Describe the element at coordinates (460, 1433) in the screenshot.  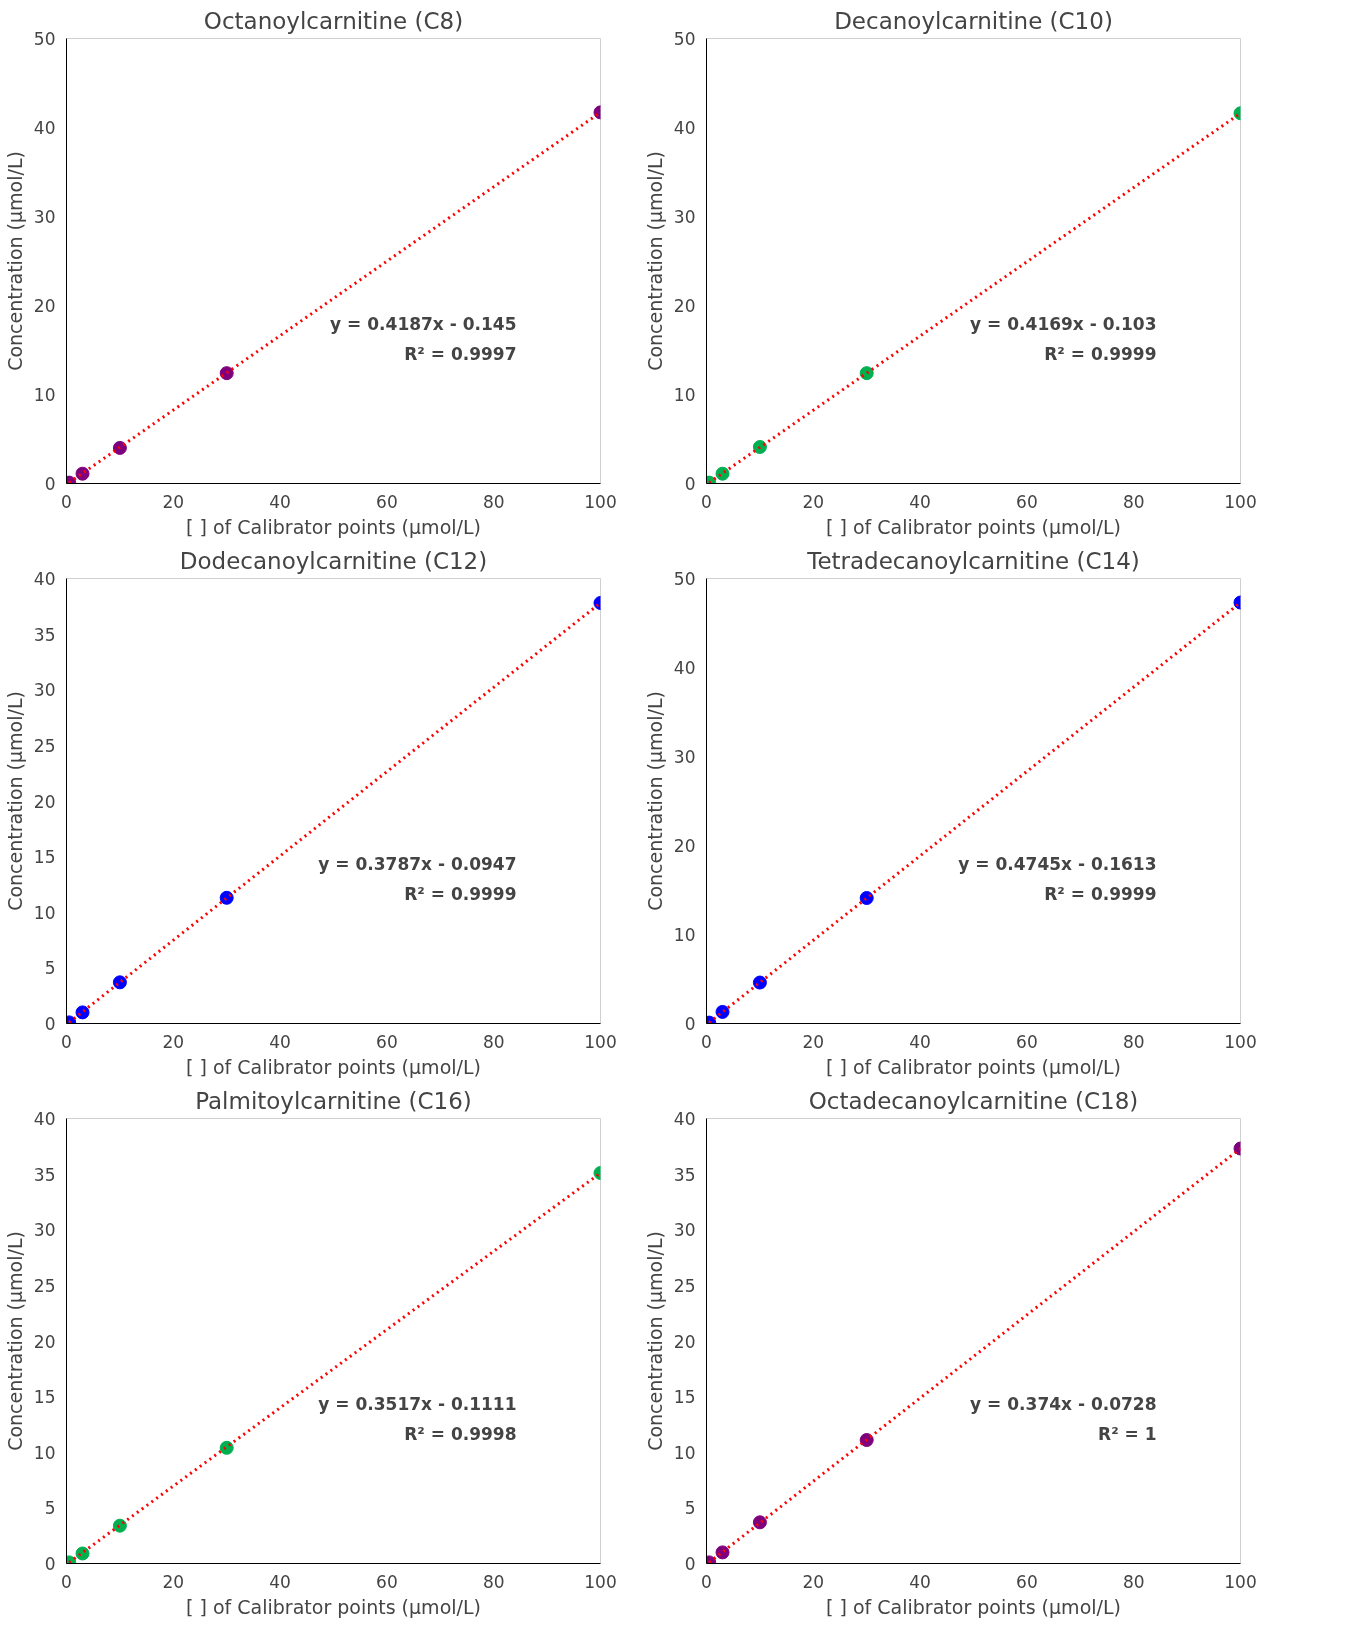
I see `annotation: R² = 0.9998` at that location.